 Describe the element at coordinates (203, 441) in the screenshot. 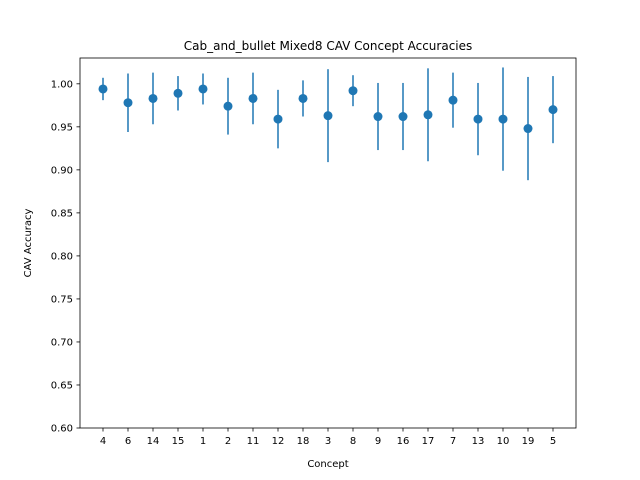

I see `x-tick-label: 1` at that location.